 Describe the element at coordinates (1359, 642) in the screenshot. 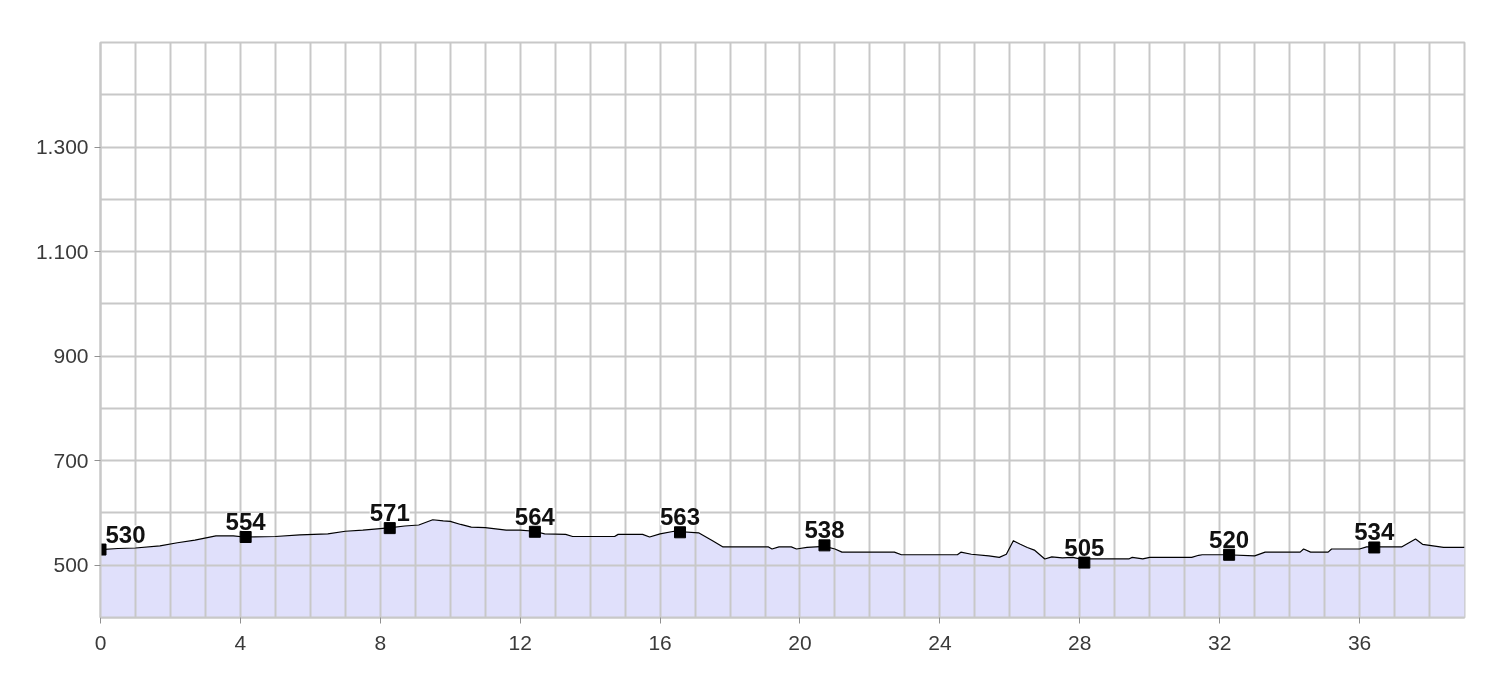

I see `x-tick-label: 36` at that location.